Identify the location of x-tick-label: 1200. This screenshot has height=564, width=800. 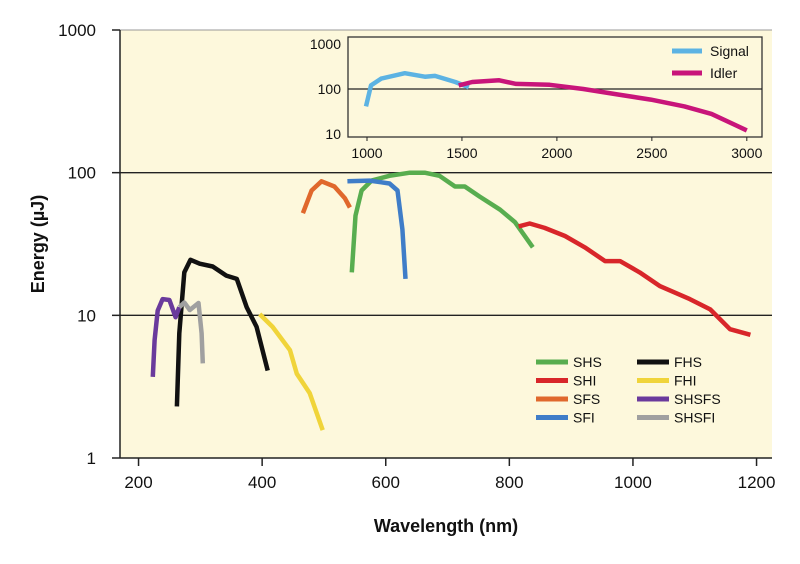
(757, 482).